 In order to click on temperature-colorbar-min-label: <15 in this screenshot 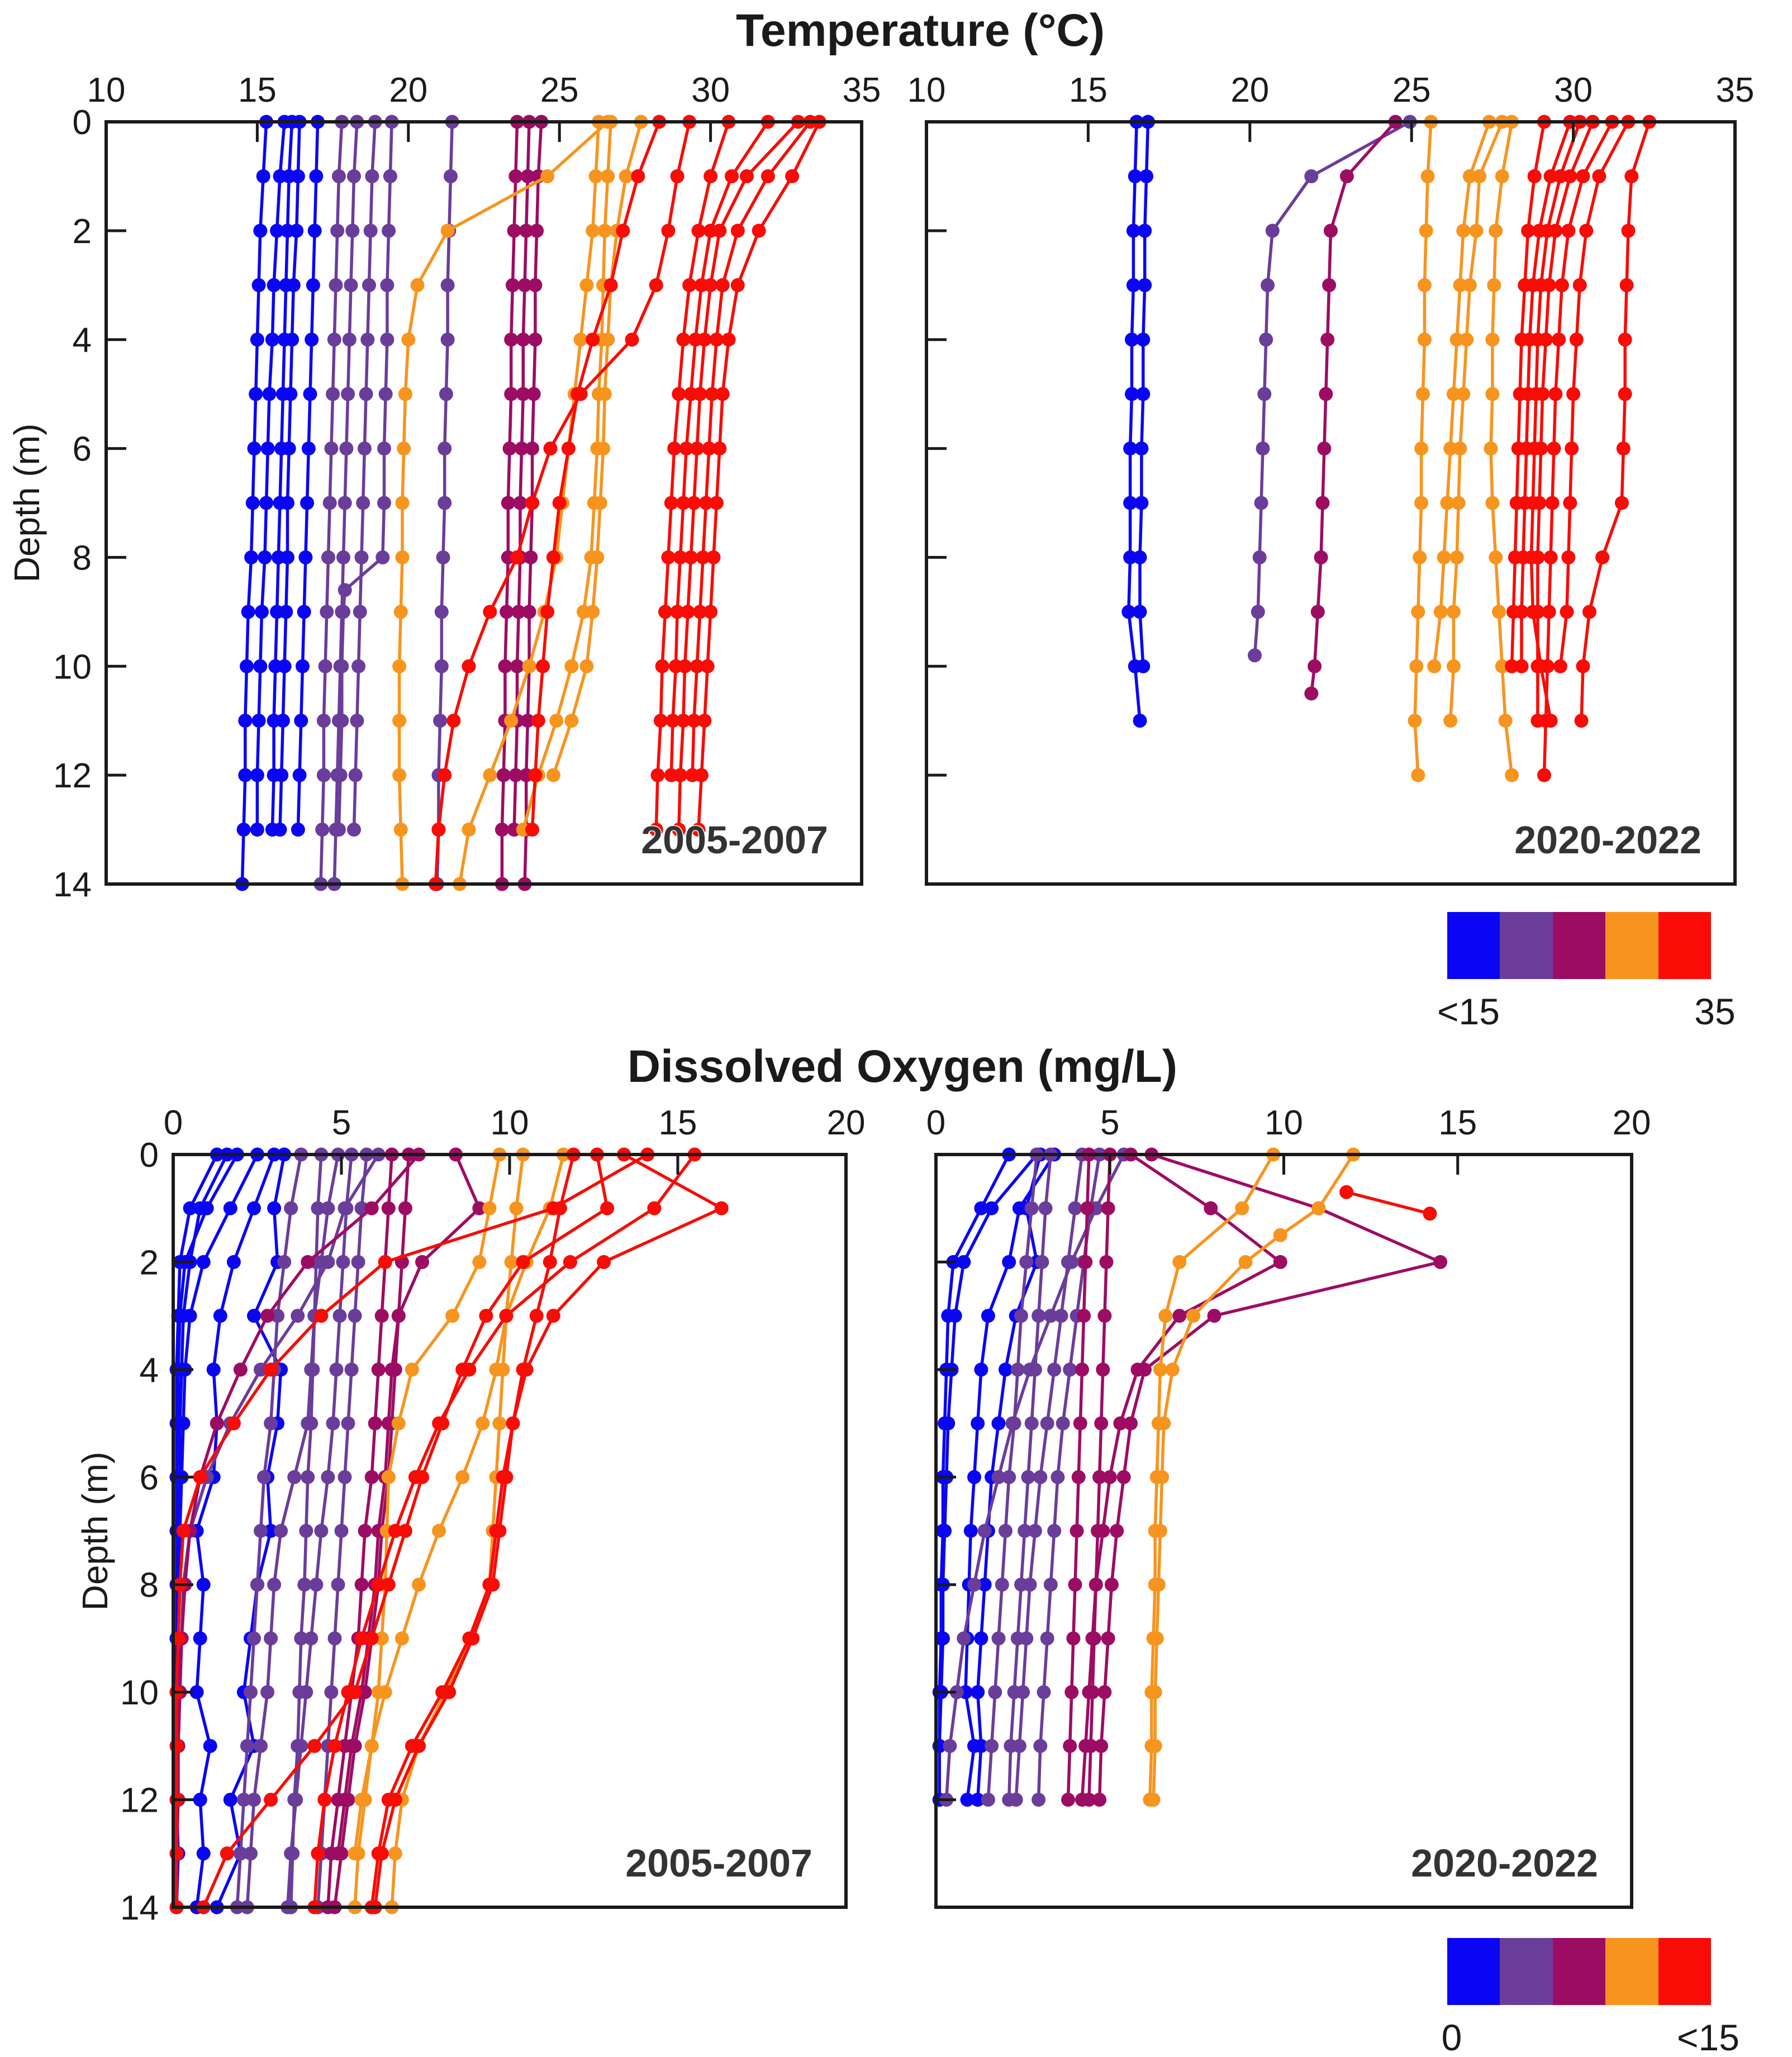, I will do `click(1469, 1012)`.